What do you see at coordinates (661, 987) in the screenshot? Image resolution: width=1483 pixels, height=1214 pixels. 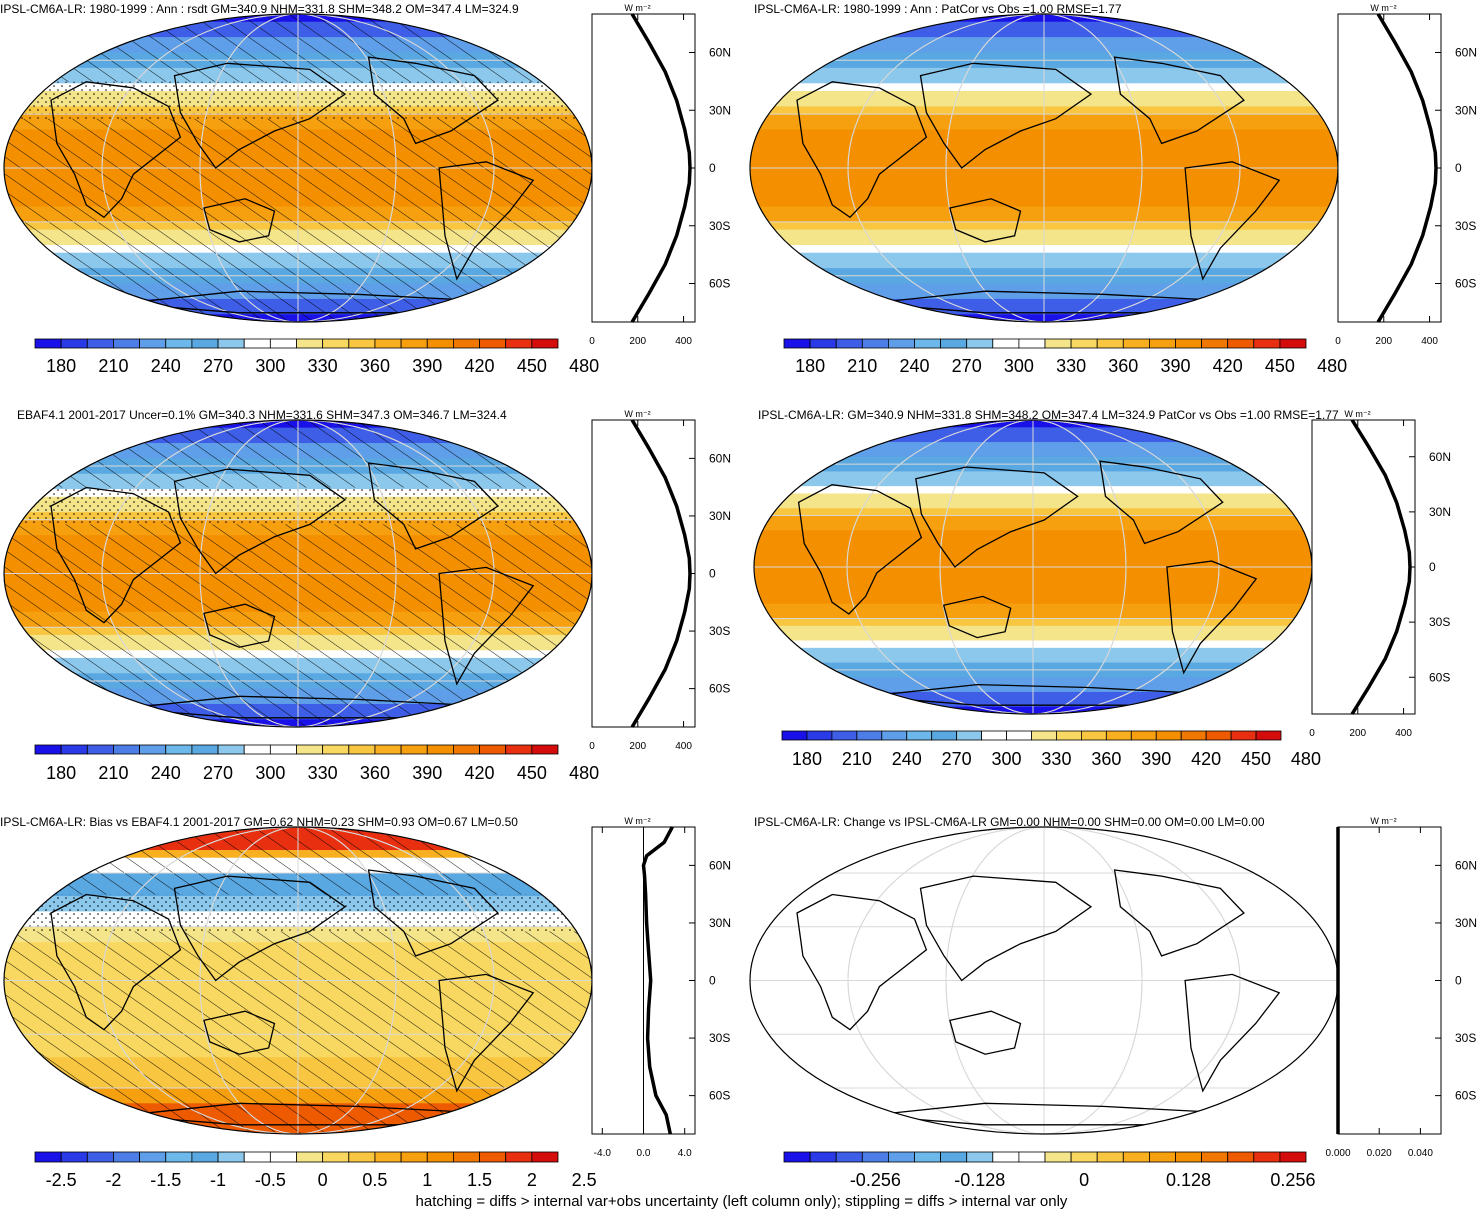 I see `profile-p5: 60N 30N 0 30S 60S -4.0 0.0 4.0 W m⁻²` at bounding box center [661, 987].